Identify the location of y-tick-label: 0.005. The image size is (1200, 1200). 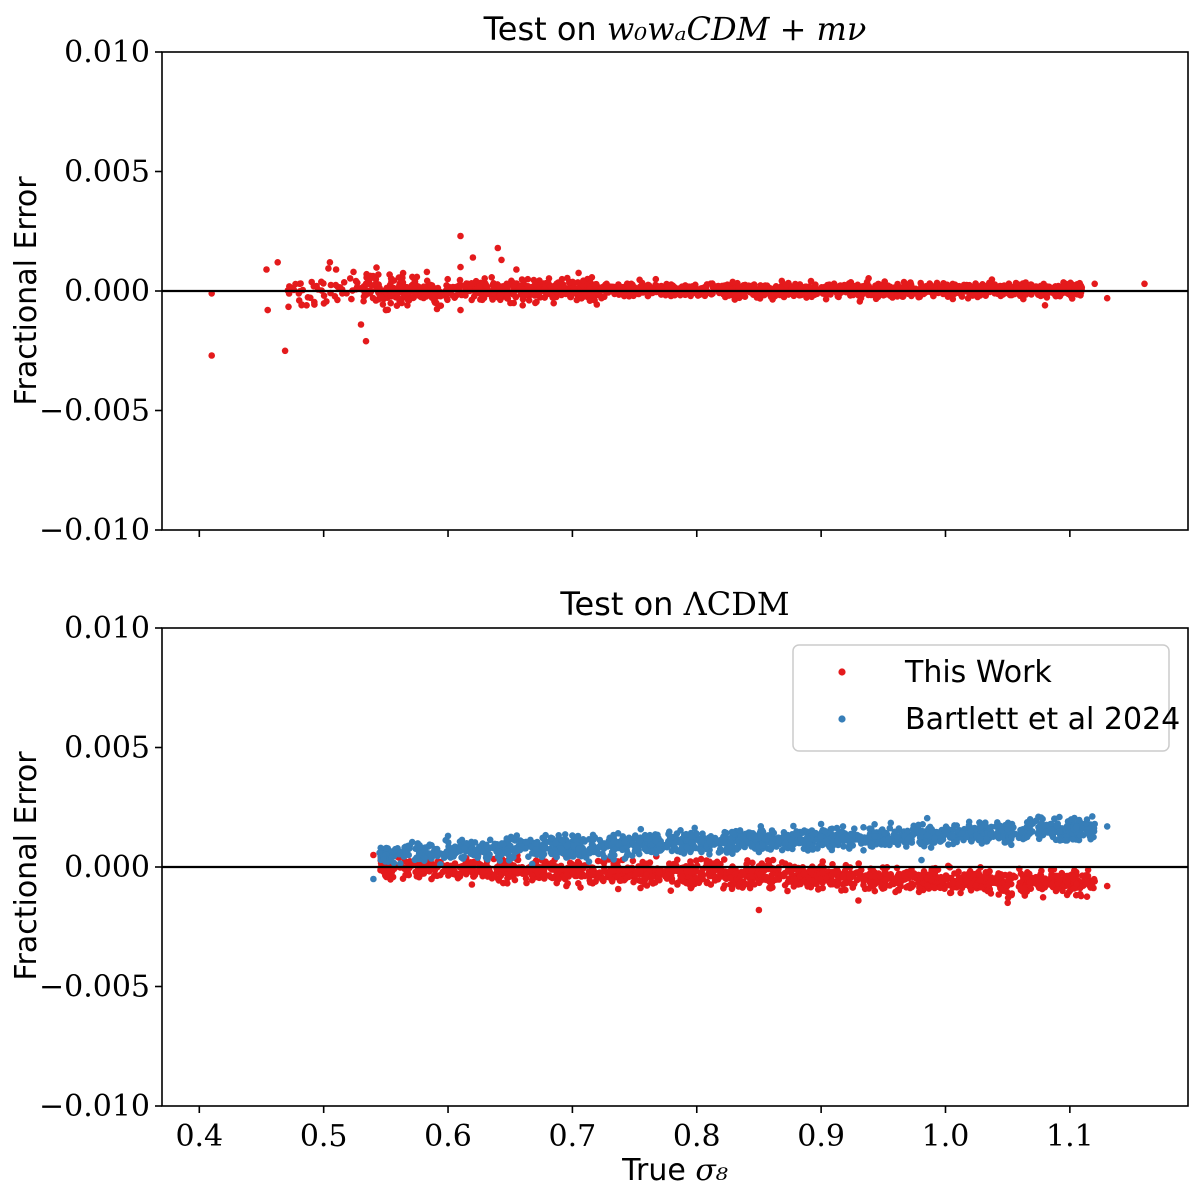
(107, 748).